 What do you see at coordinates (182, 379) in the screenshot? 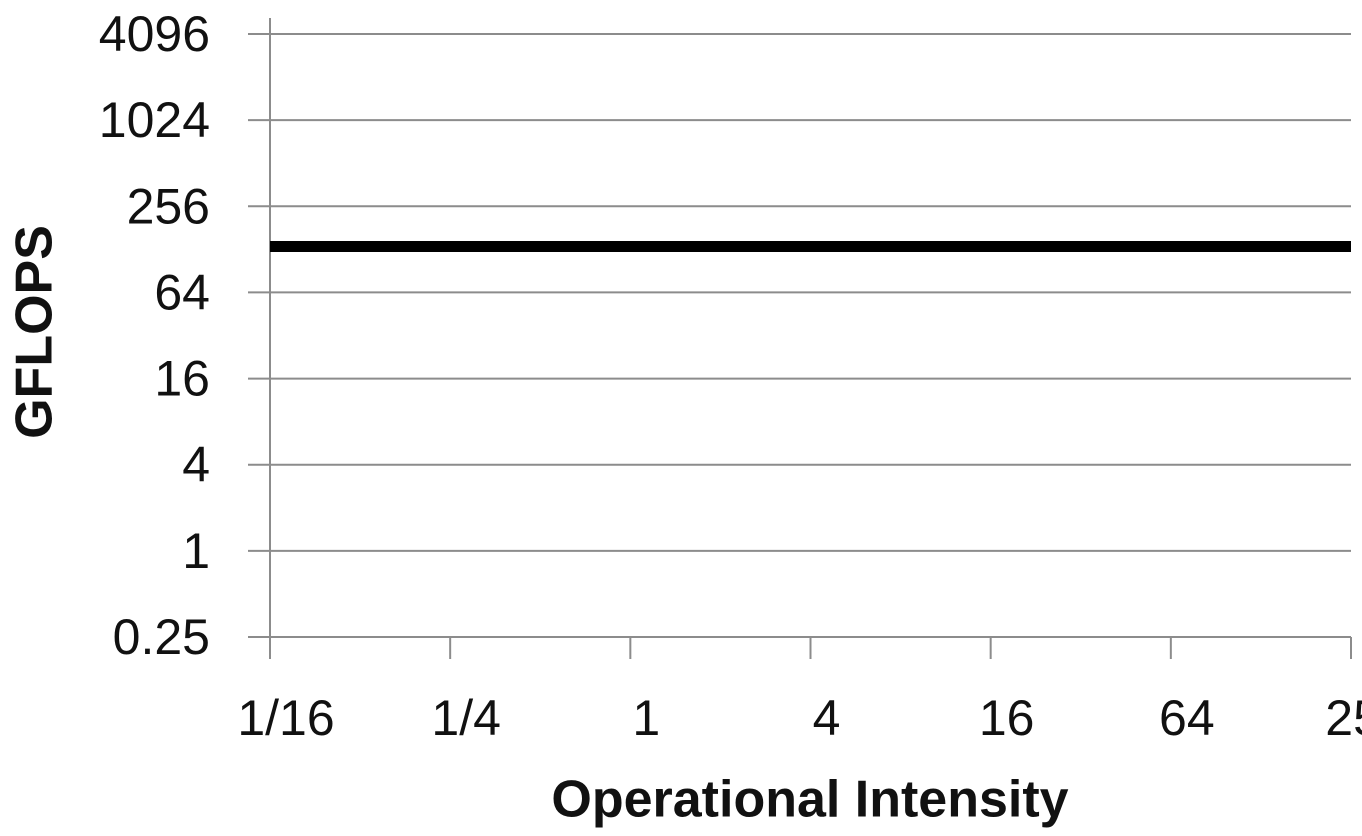
I see `y-tick-label: 16` at bounding box center [182, 379].